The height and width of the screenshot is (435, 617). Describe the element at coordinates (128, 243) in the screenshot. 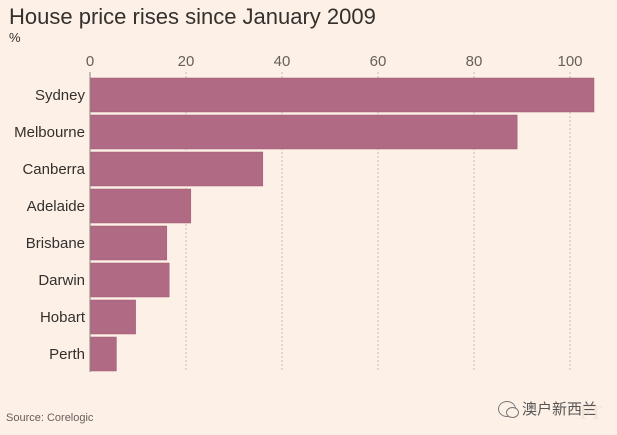

I see `bar-brisbane` at that location.